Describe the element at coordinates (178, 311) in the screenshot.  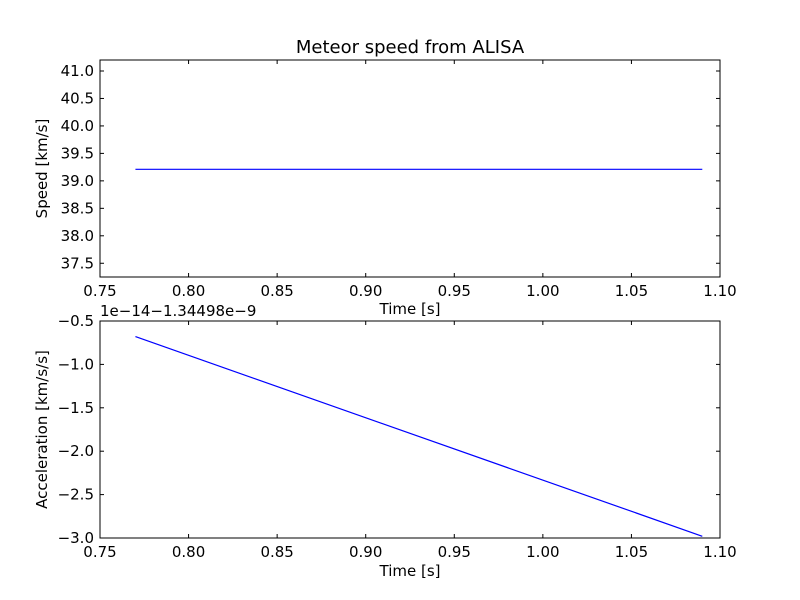
I see `acceleration-offset-text: 1e−14−1.34498e−9` at that location.